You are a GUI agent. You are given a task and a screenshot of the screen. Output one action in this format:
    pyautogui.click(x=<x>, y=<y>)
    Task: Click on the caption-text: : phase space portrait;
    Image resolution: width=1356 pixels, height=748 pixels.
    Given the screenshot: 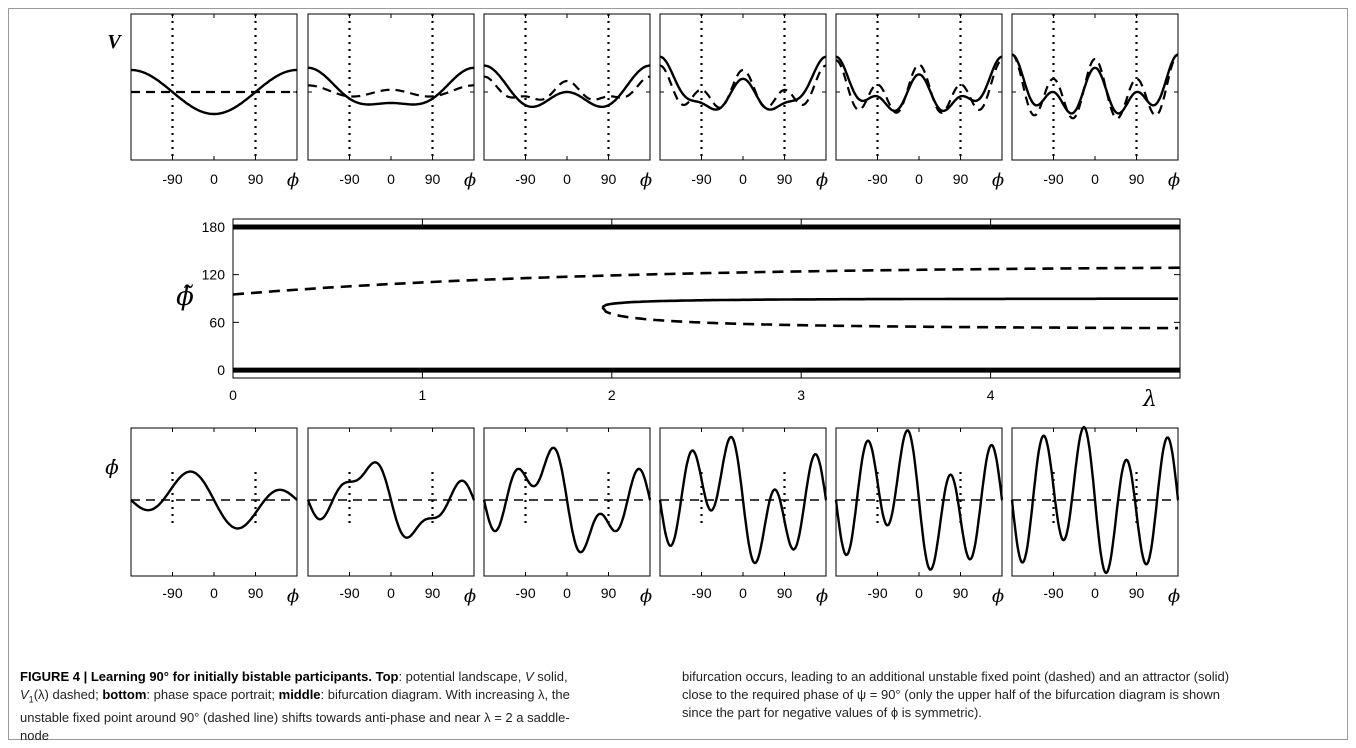 What is the action you would take?
    pyautogui.click(x=212, y=694)
    